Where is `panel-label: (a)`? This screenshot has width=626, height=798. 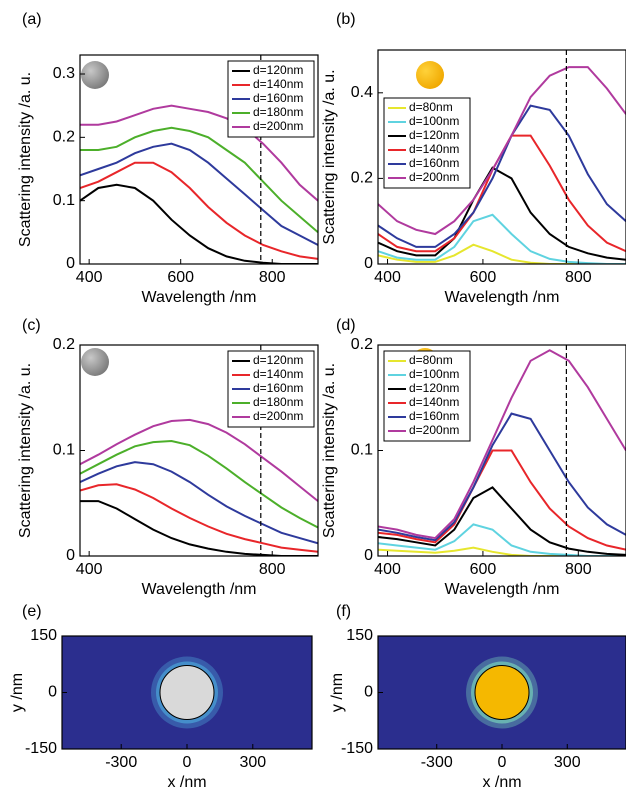 panel-label: (a) is located at coordinates (32, 19).